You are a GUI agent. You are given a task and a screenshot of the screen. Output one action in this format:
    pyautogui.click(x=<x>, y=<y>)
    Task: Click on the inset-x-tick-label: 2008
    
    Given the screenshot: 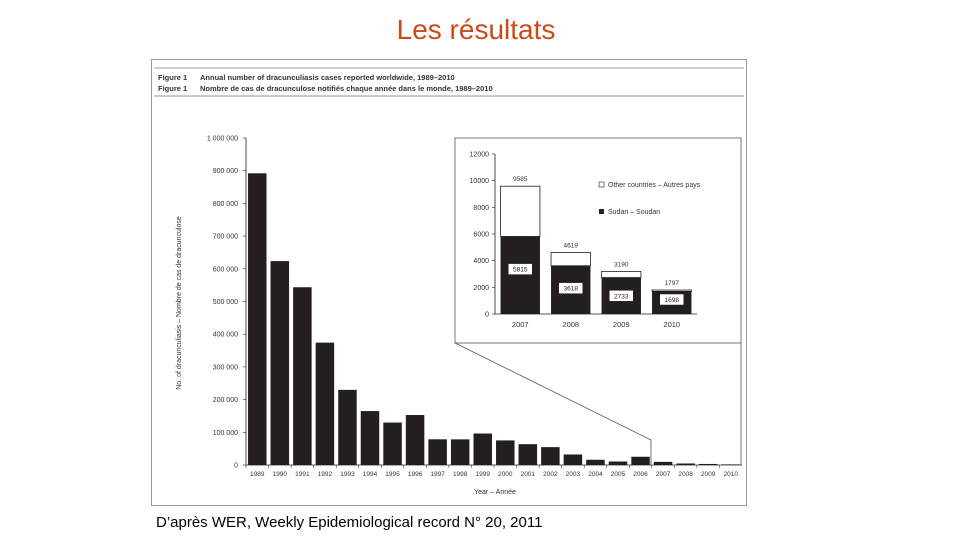 What is the action you would take?
    pyautogui.click(x=570, y=324)
    